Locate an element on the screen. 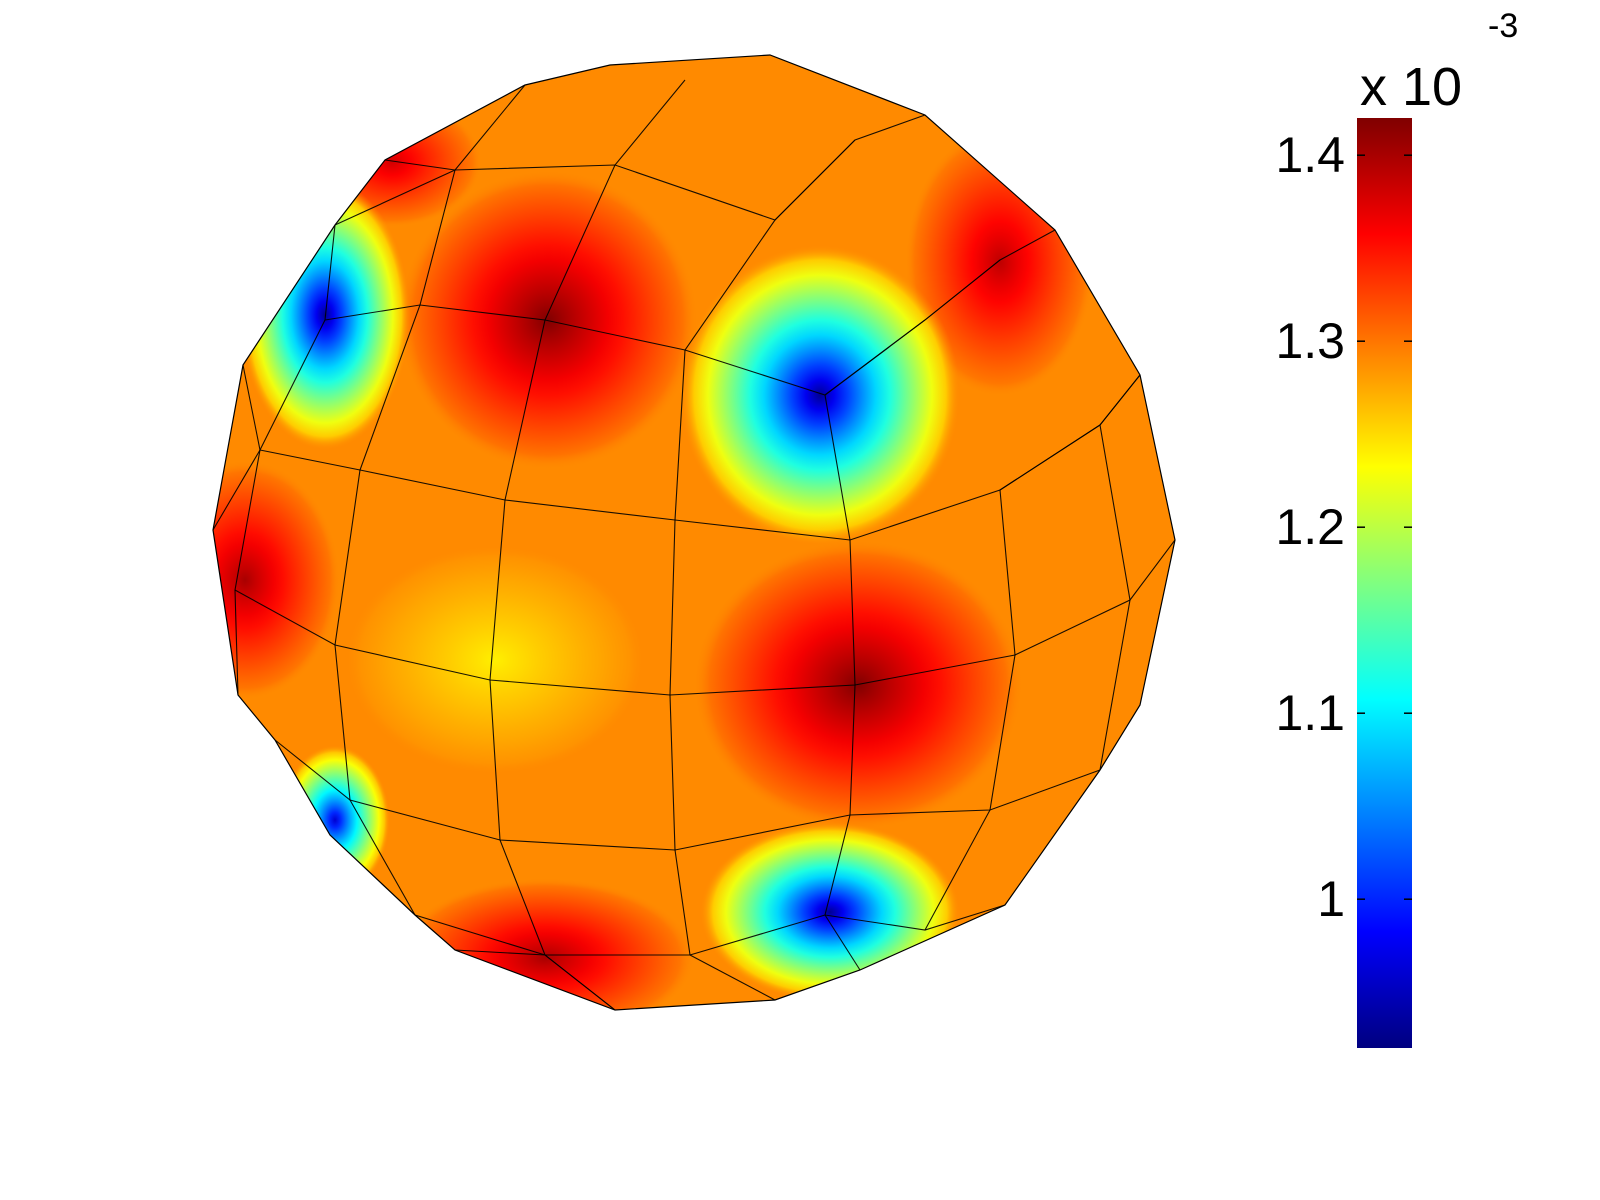 The width and height of the screenshot is (1600, 1200). mid-hotspot is located at coordinates (495, 660).